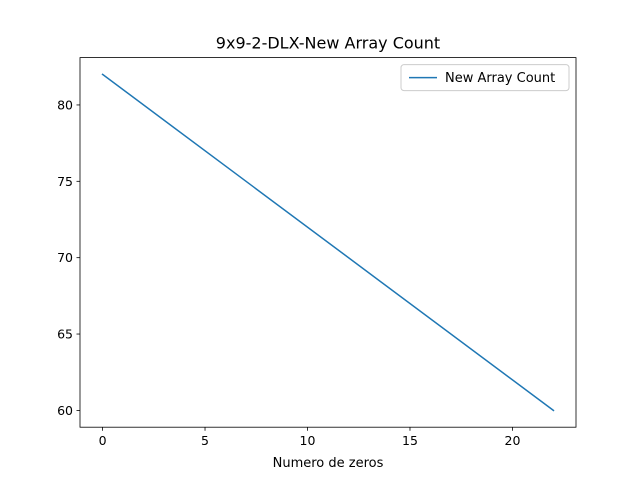 The image size is (640, 480). I want to click on x-axis-label: Numero de zeros, so click(328, 463).